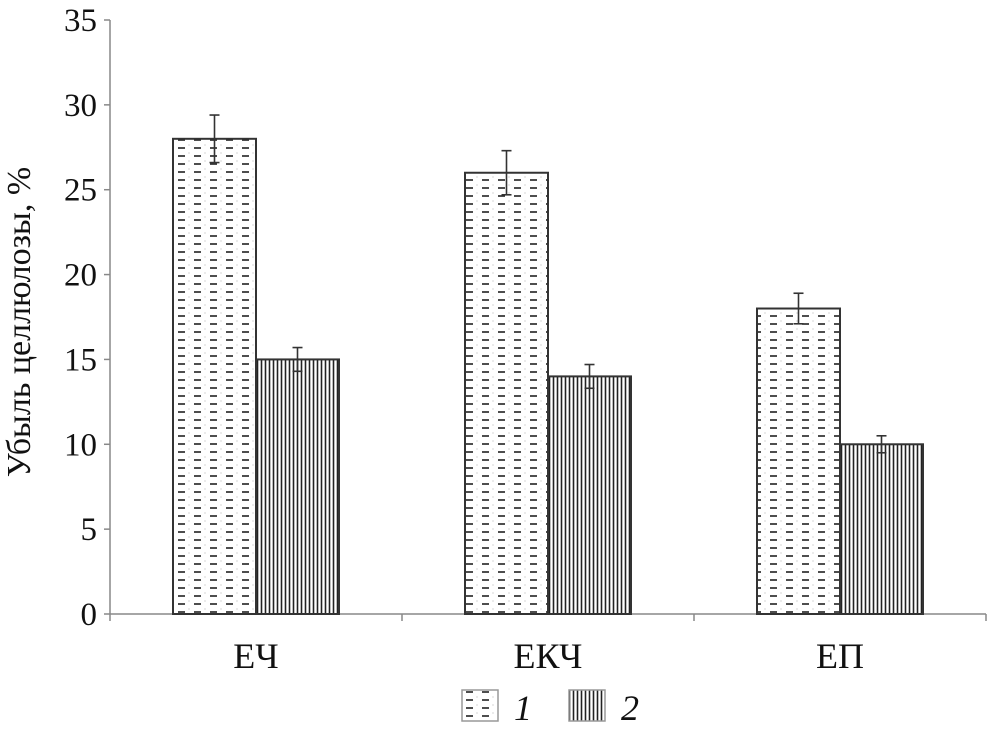  What do you see at coordinates (881, 529) in the screenshot?
I see `bar-series-2-ЕП` at bounding box center [881, 529].